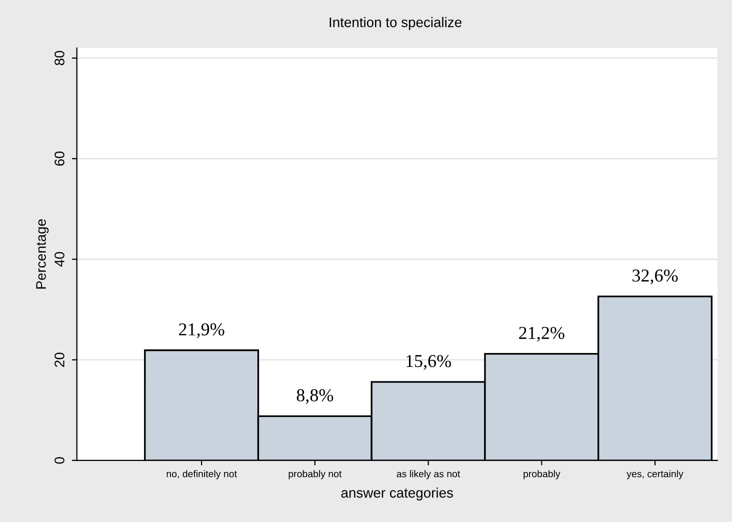 This screenshot has width=732, height=522. What do you see at coordinates (655, 475) in the screenshot?
I see `x-tick-label: yes, certainly` at bounding box center [655, 475].